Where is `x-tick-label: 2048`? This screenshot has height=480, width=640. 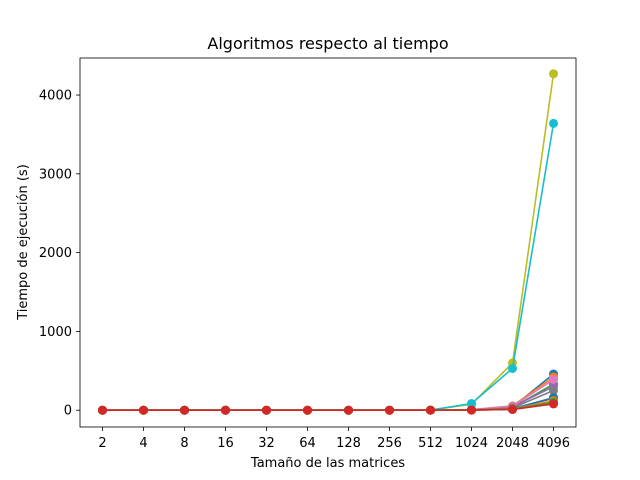
x-tick-label: 2048 is located at coordinates (512, 443).